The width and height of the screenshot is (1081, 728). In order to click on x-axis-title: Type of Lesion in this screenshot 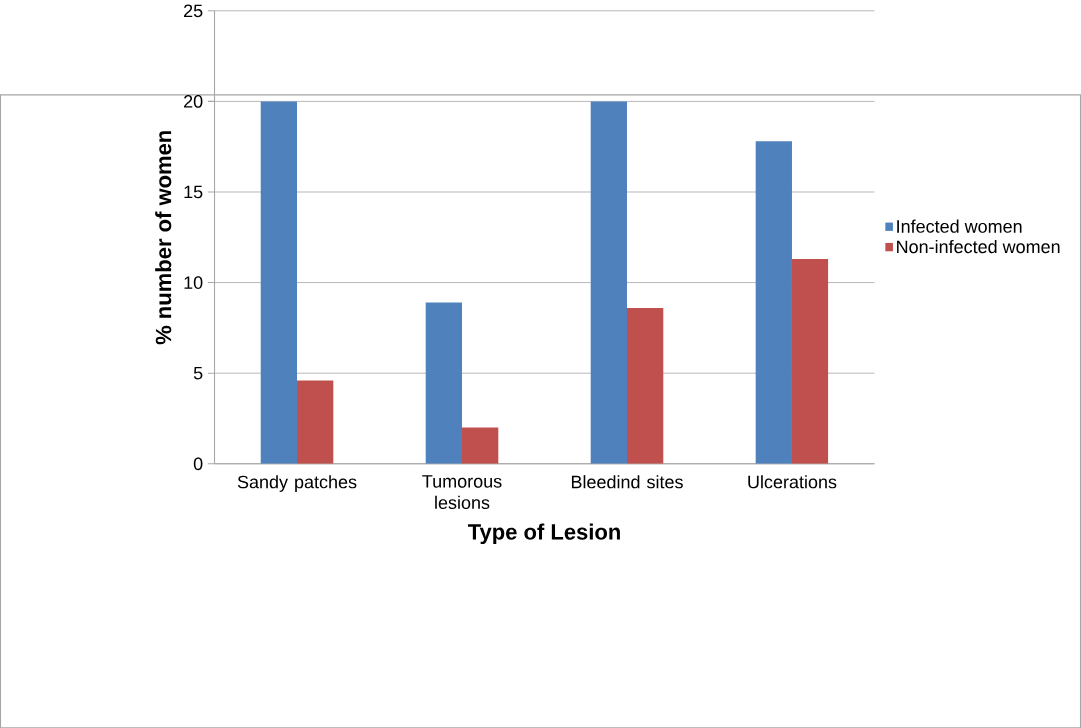, I will do `click(543, 533)`.